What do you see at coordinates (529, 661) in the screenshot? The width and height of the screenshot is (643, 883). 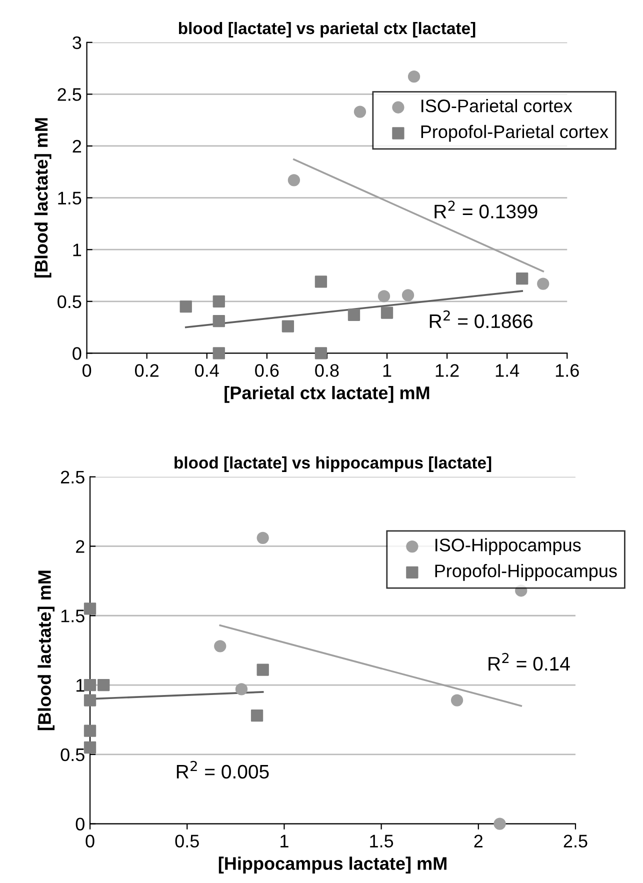 I see `annotation: R$^{2}$ = 0.14` at bounding box center [529, 661].